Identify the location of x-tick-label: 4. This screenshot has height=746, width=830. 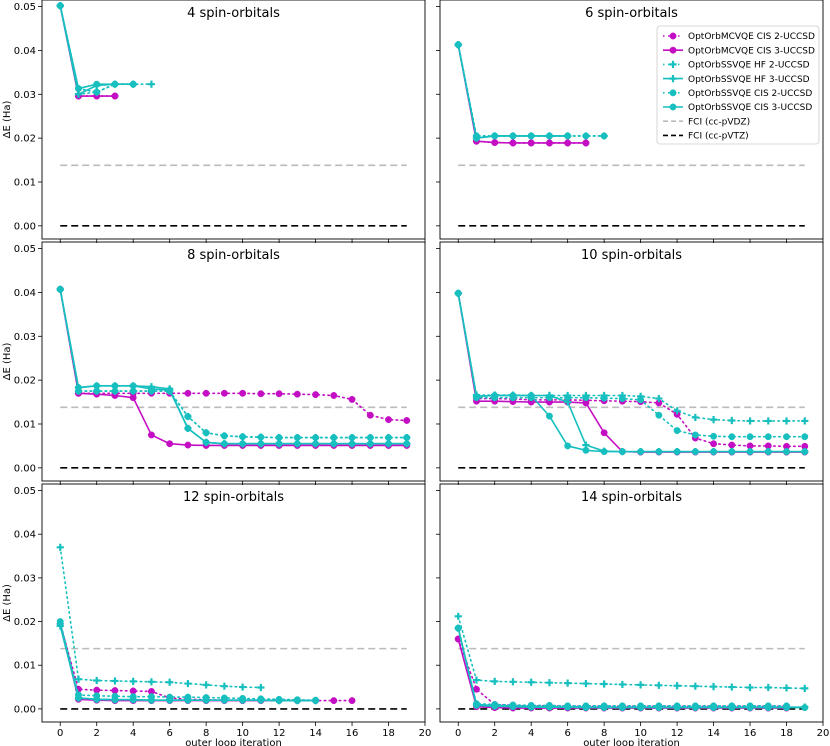
(133, 733).